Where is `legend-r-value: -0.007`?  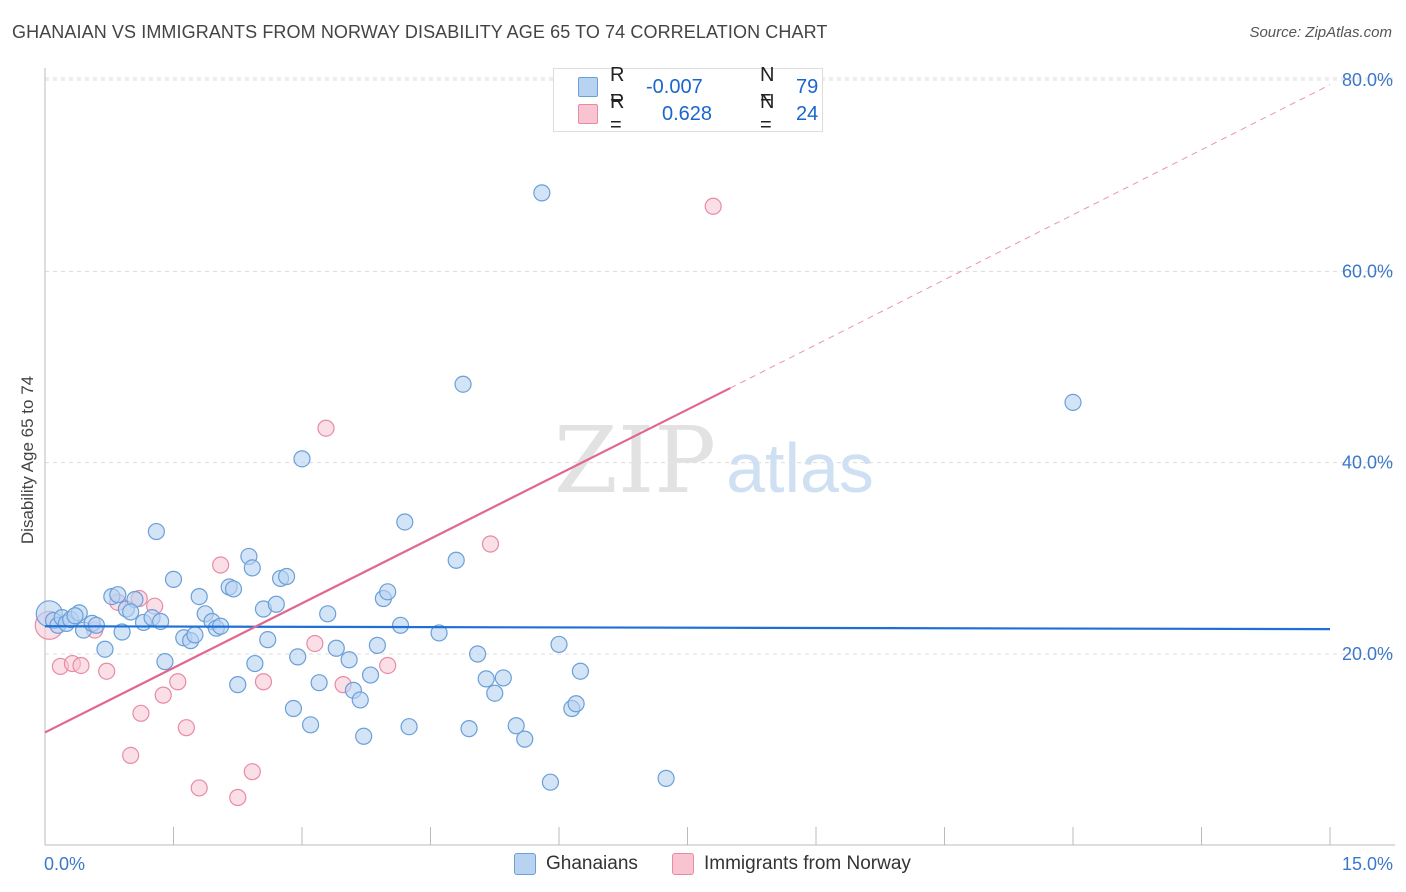 legend-r-value: -0.007 is located at coordinates (674, 86).